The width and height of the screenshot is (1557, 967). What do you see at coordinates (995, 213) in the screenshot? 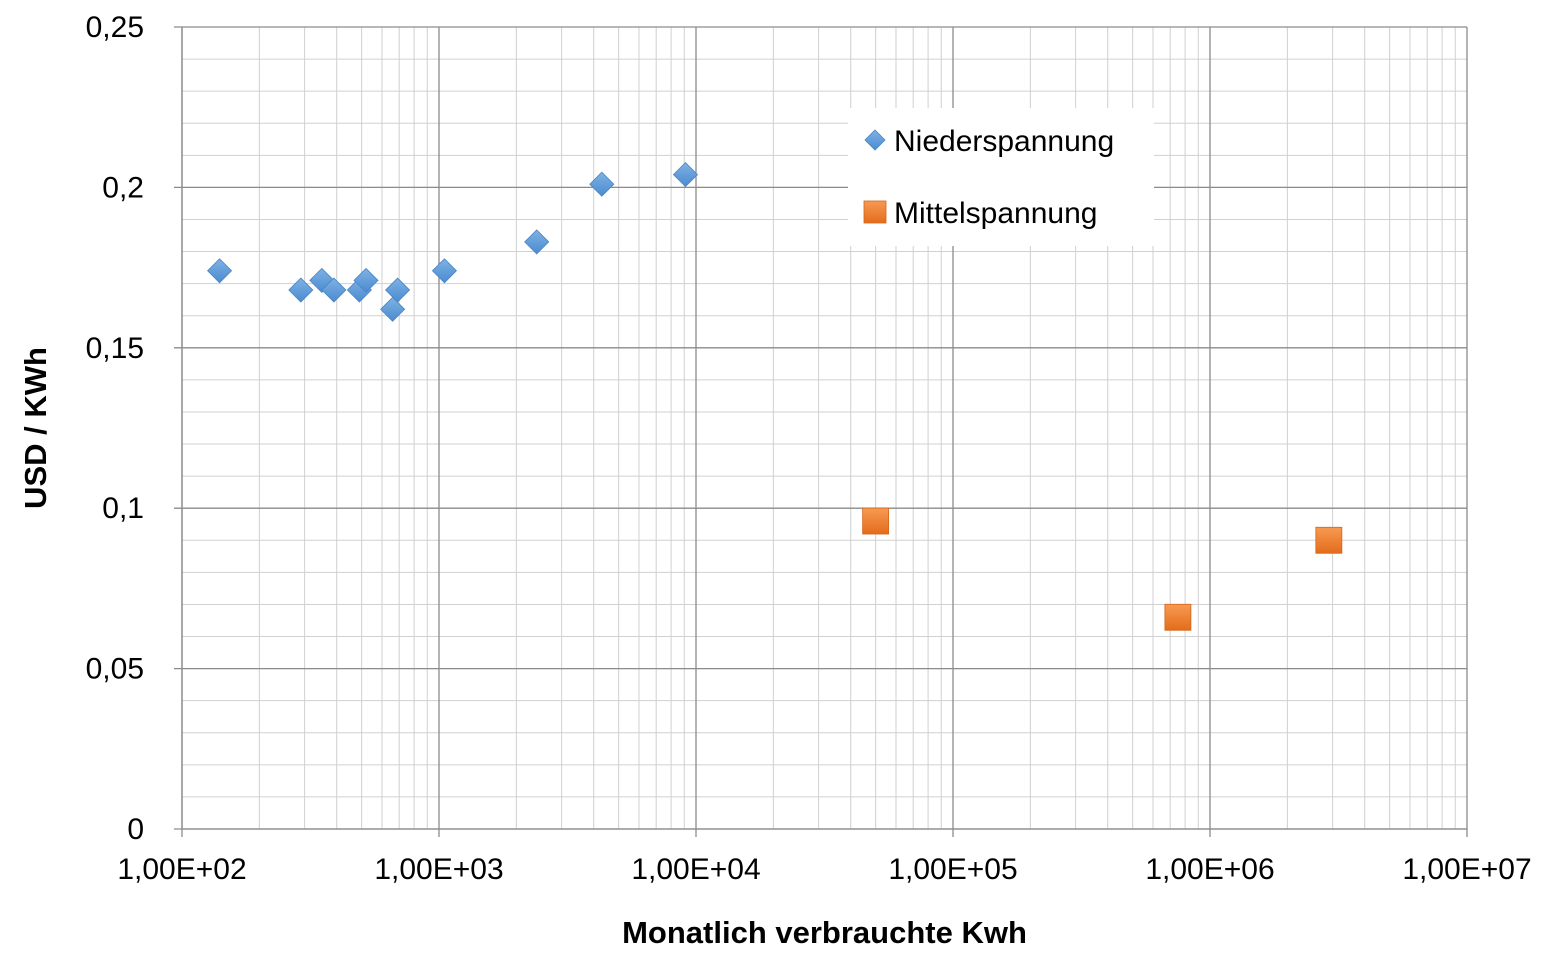
I see `legend-label-mittelspannung: Mittelspannung` at bounding box center [995, 213].